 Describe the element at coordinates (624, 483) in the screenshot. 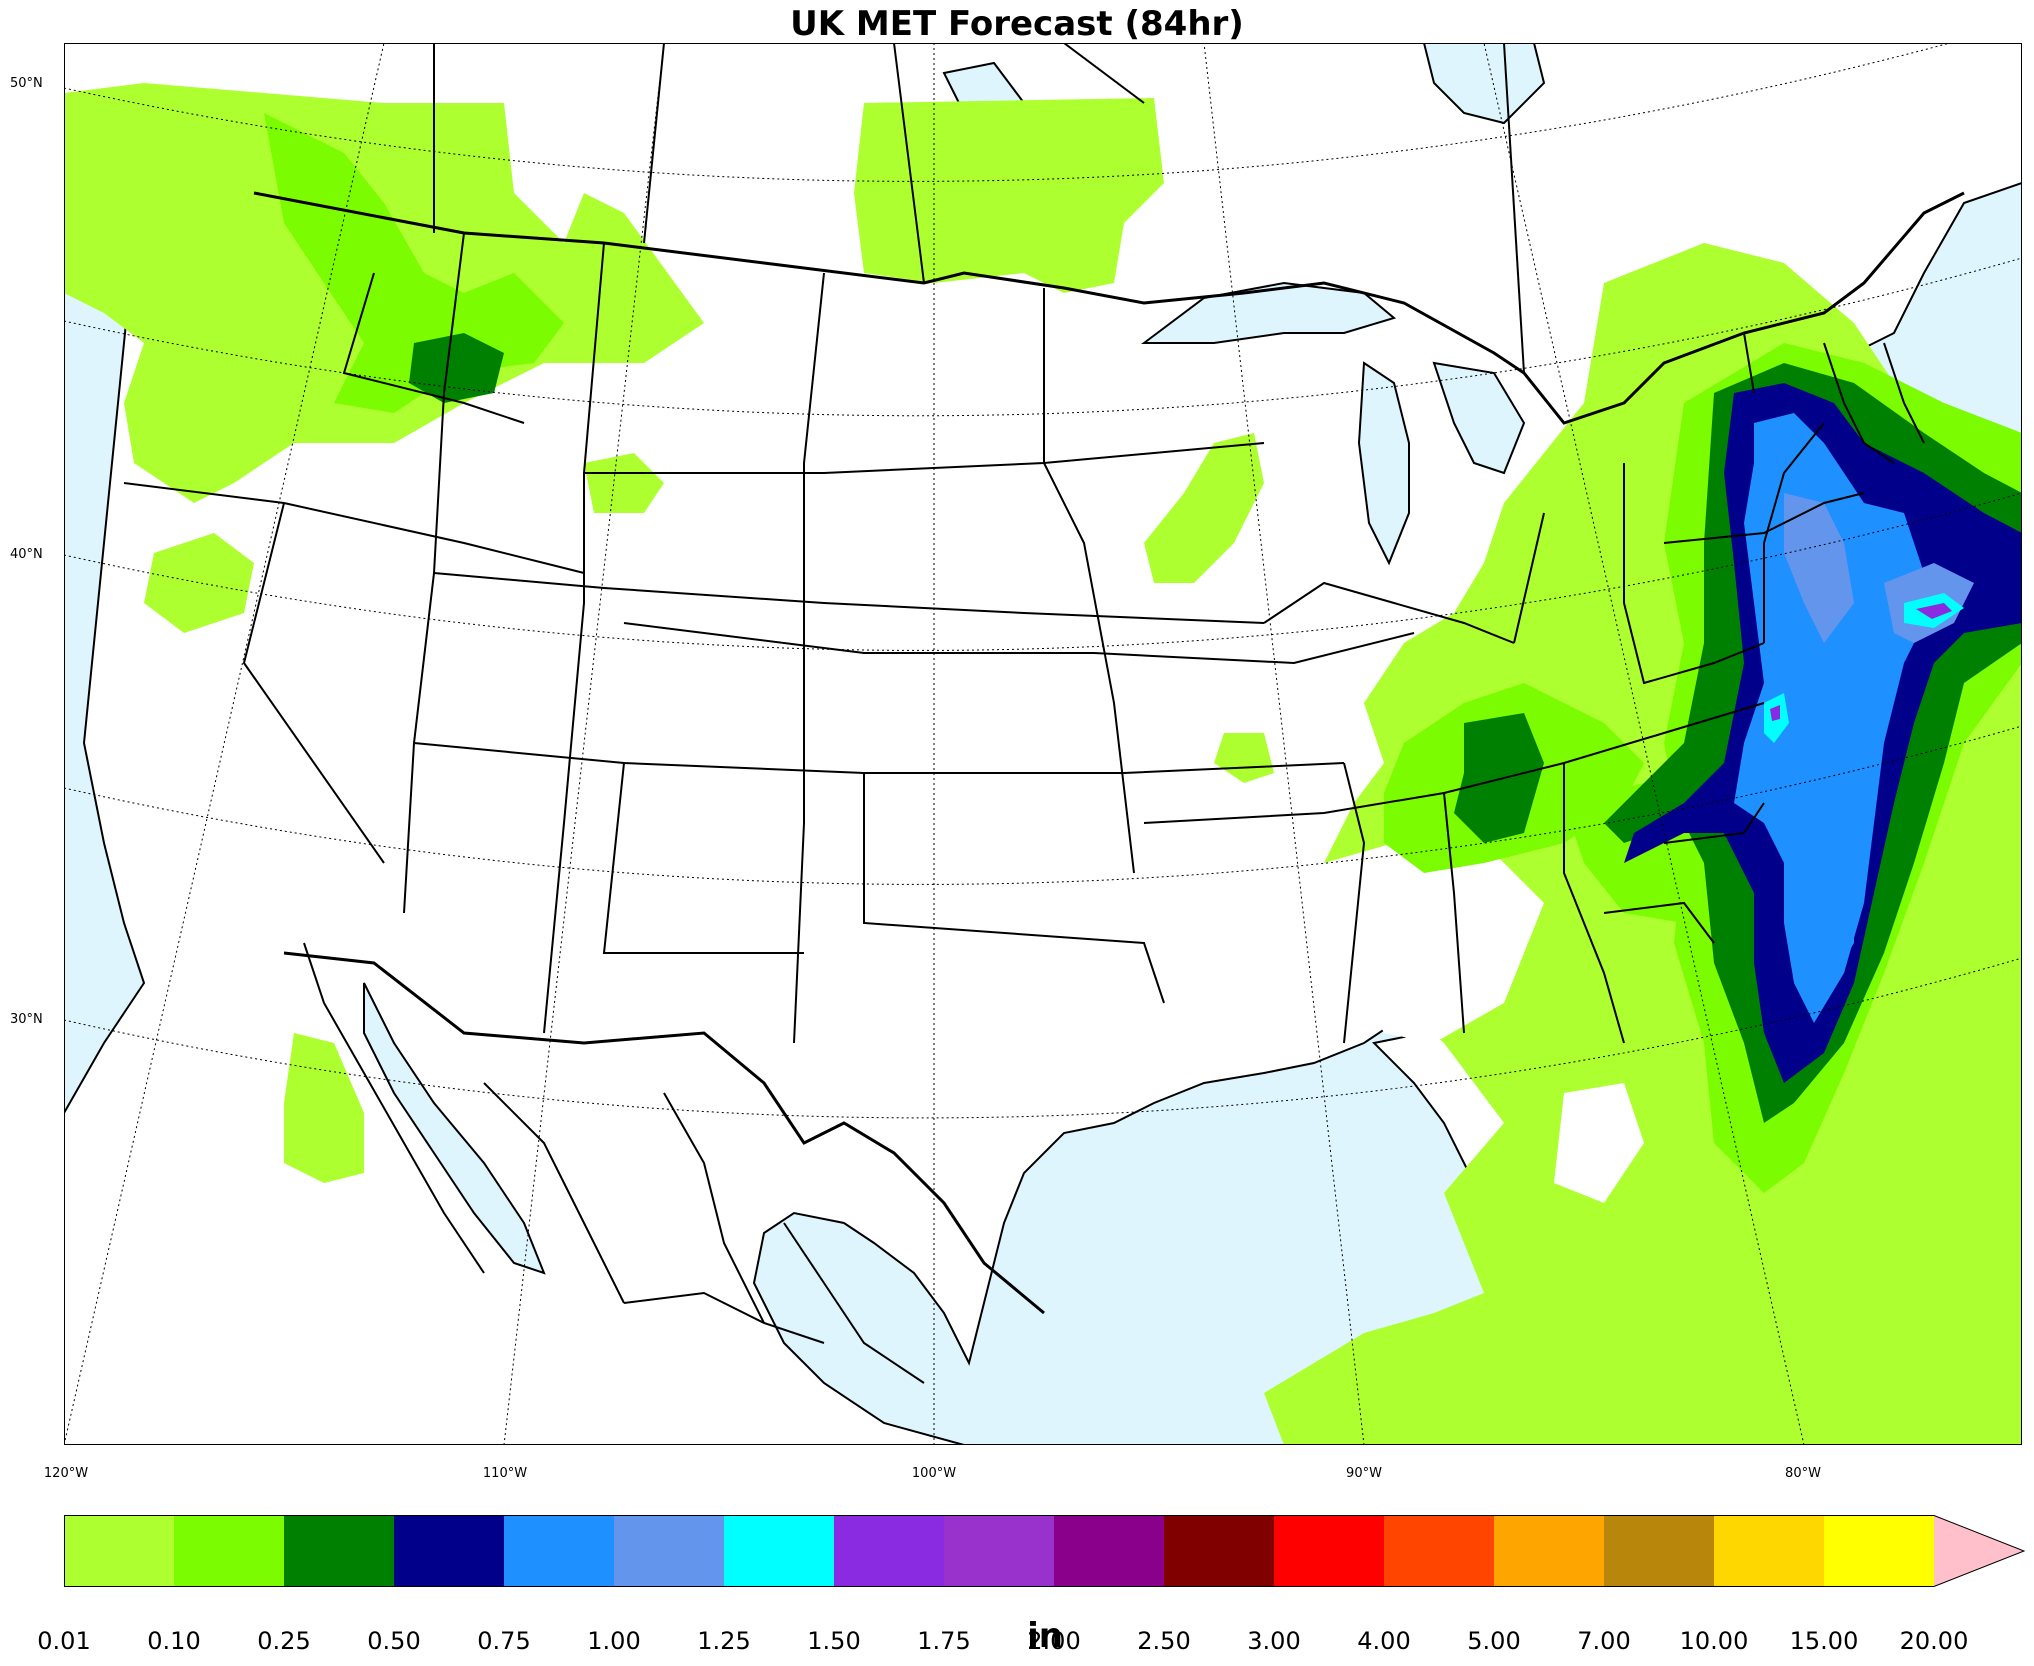

I see `precip-wyoming-light` at that location.